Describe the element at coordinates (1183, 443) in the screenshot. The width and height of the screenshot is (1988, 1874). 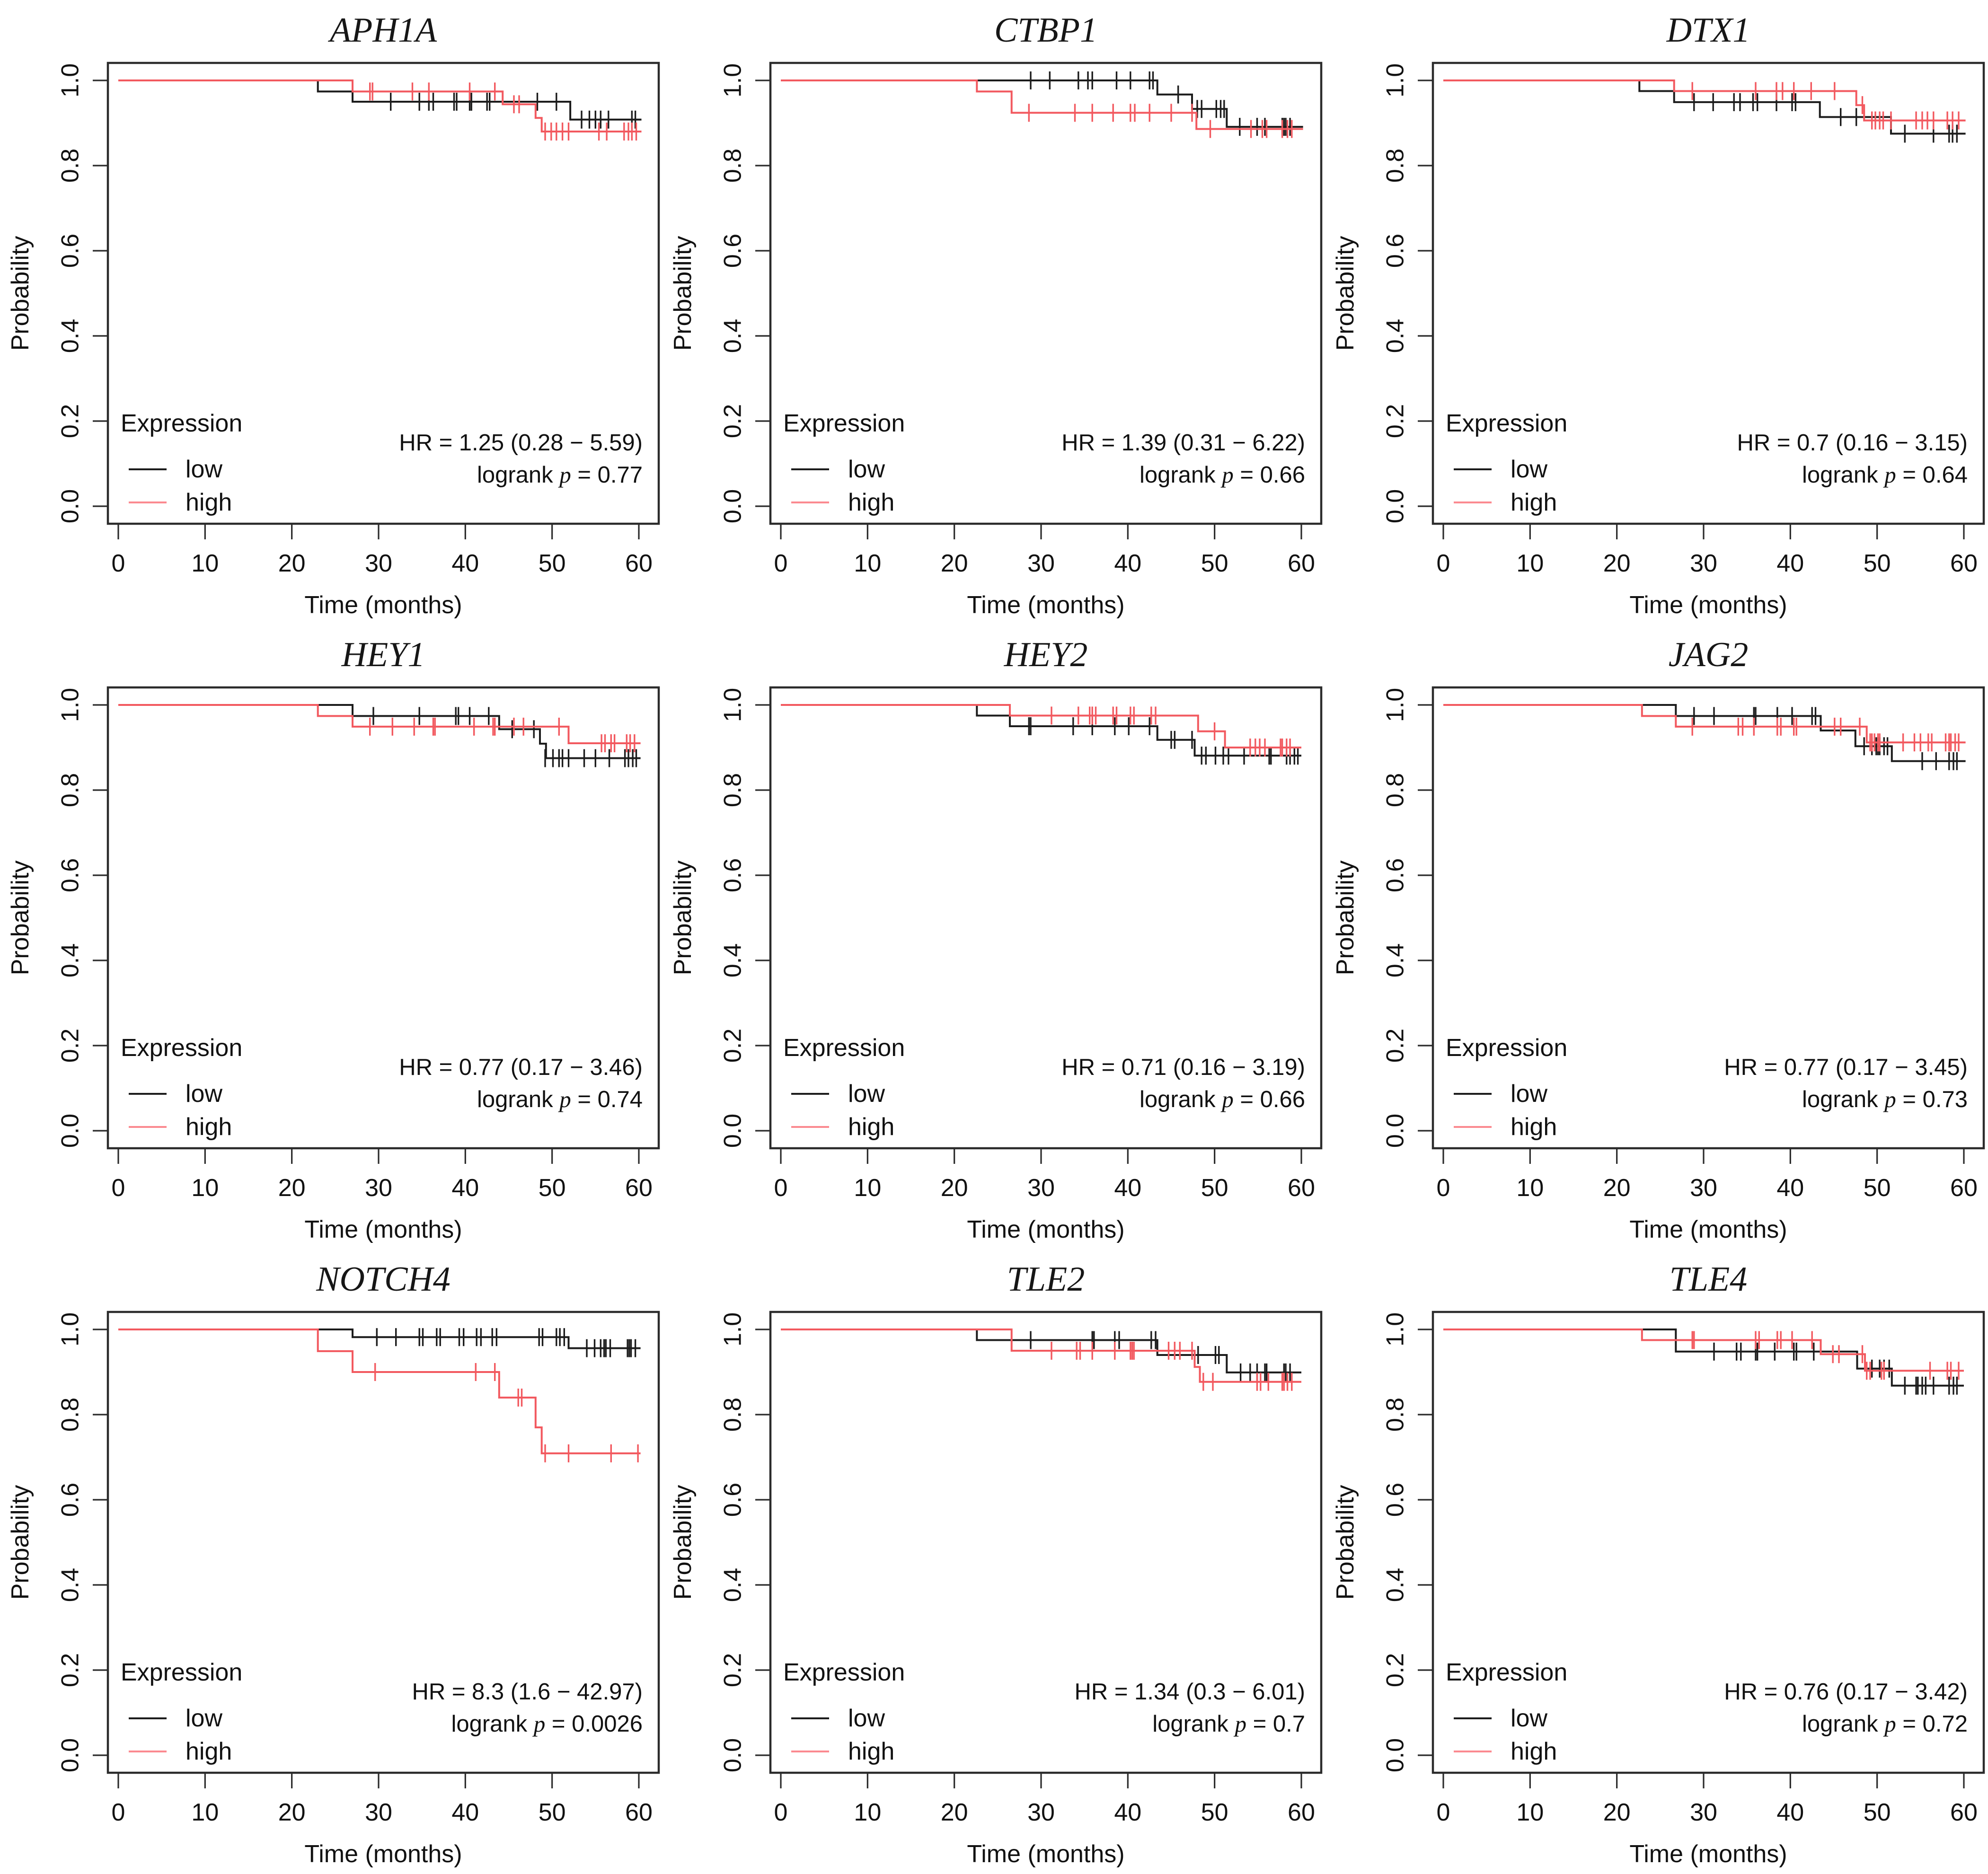
I see `hr-value: HR = 1.39 (0.31 − 6.22)` at that location.